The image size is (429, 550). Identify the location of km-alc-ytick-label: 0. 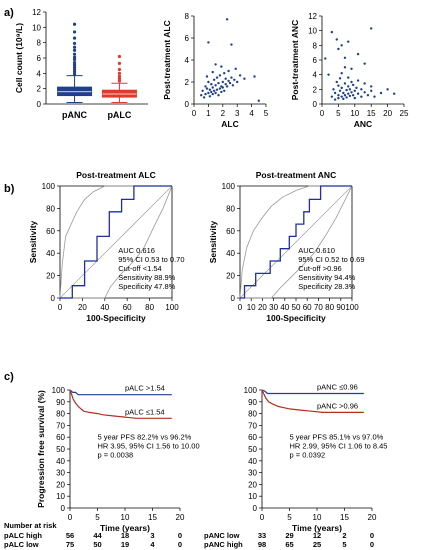
(63, 508).